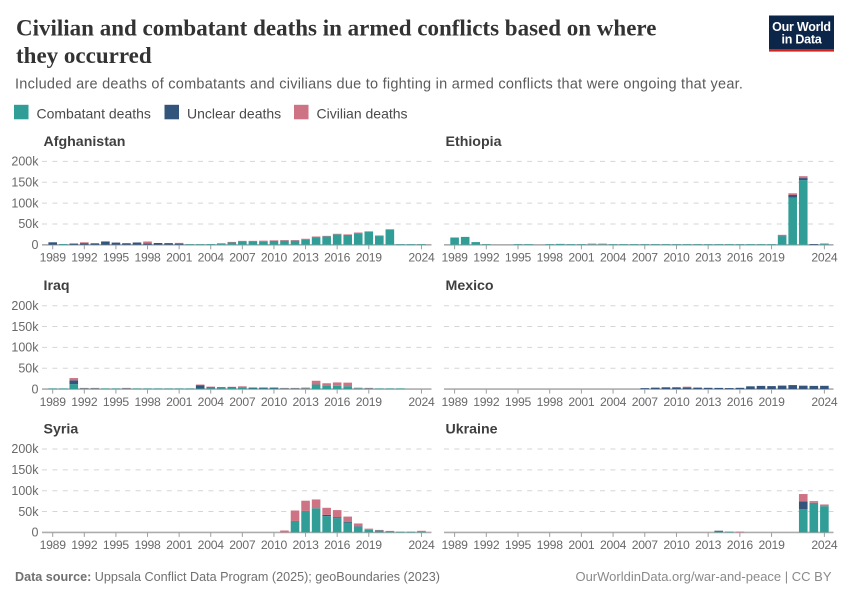 The width and height of the screenshot is (850, 600). What do you see at coordinates (362, 113) in the screenshot?
I see `svg-text: Civilian deaths` at bounding box center [362, 113].